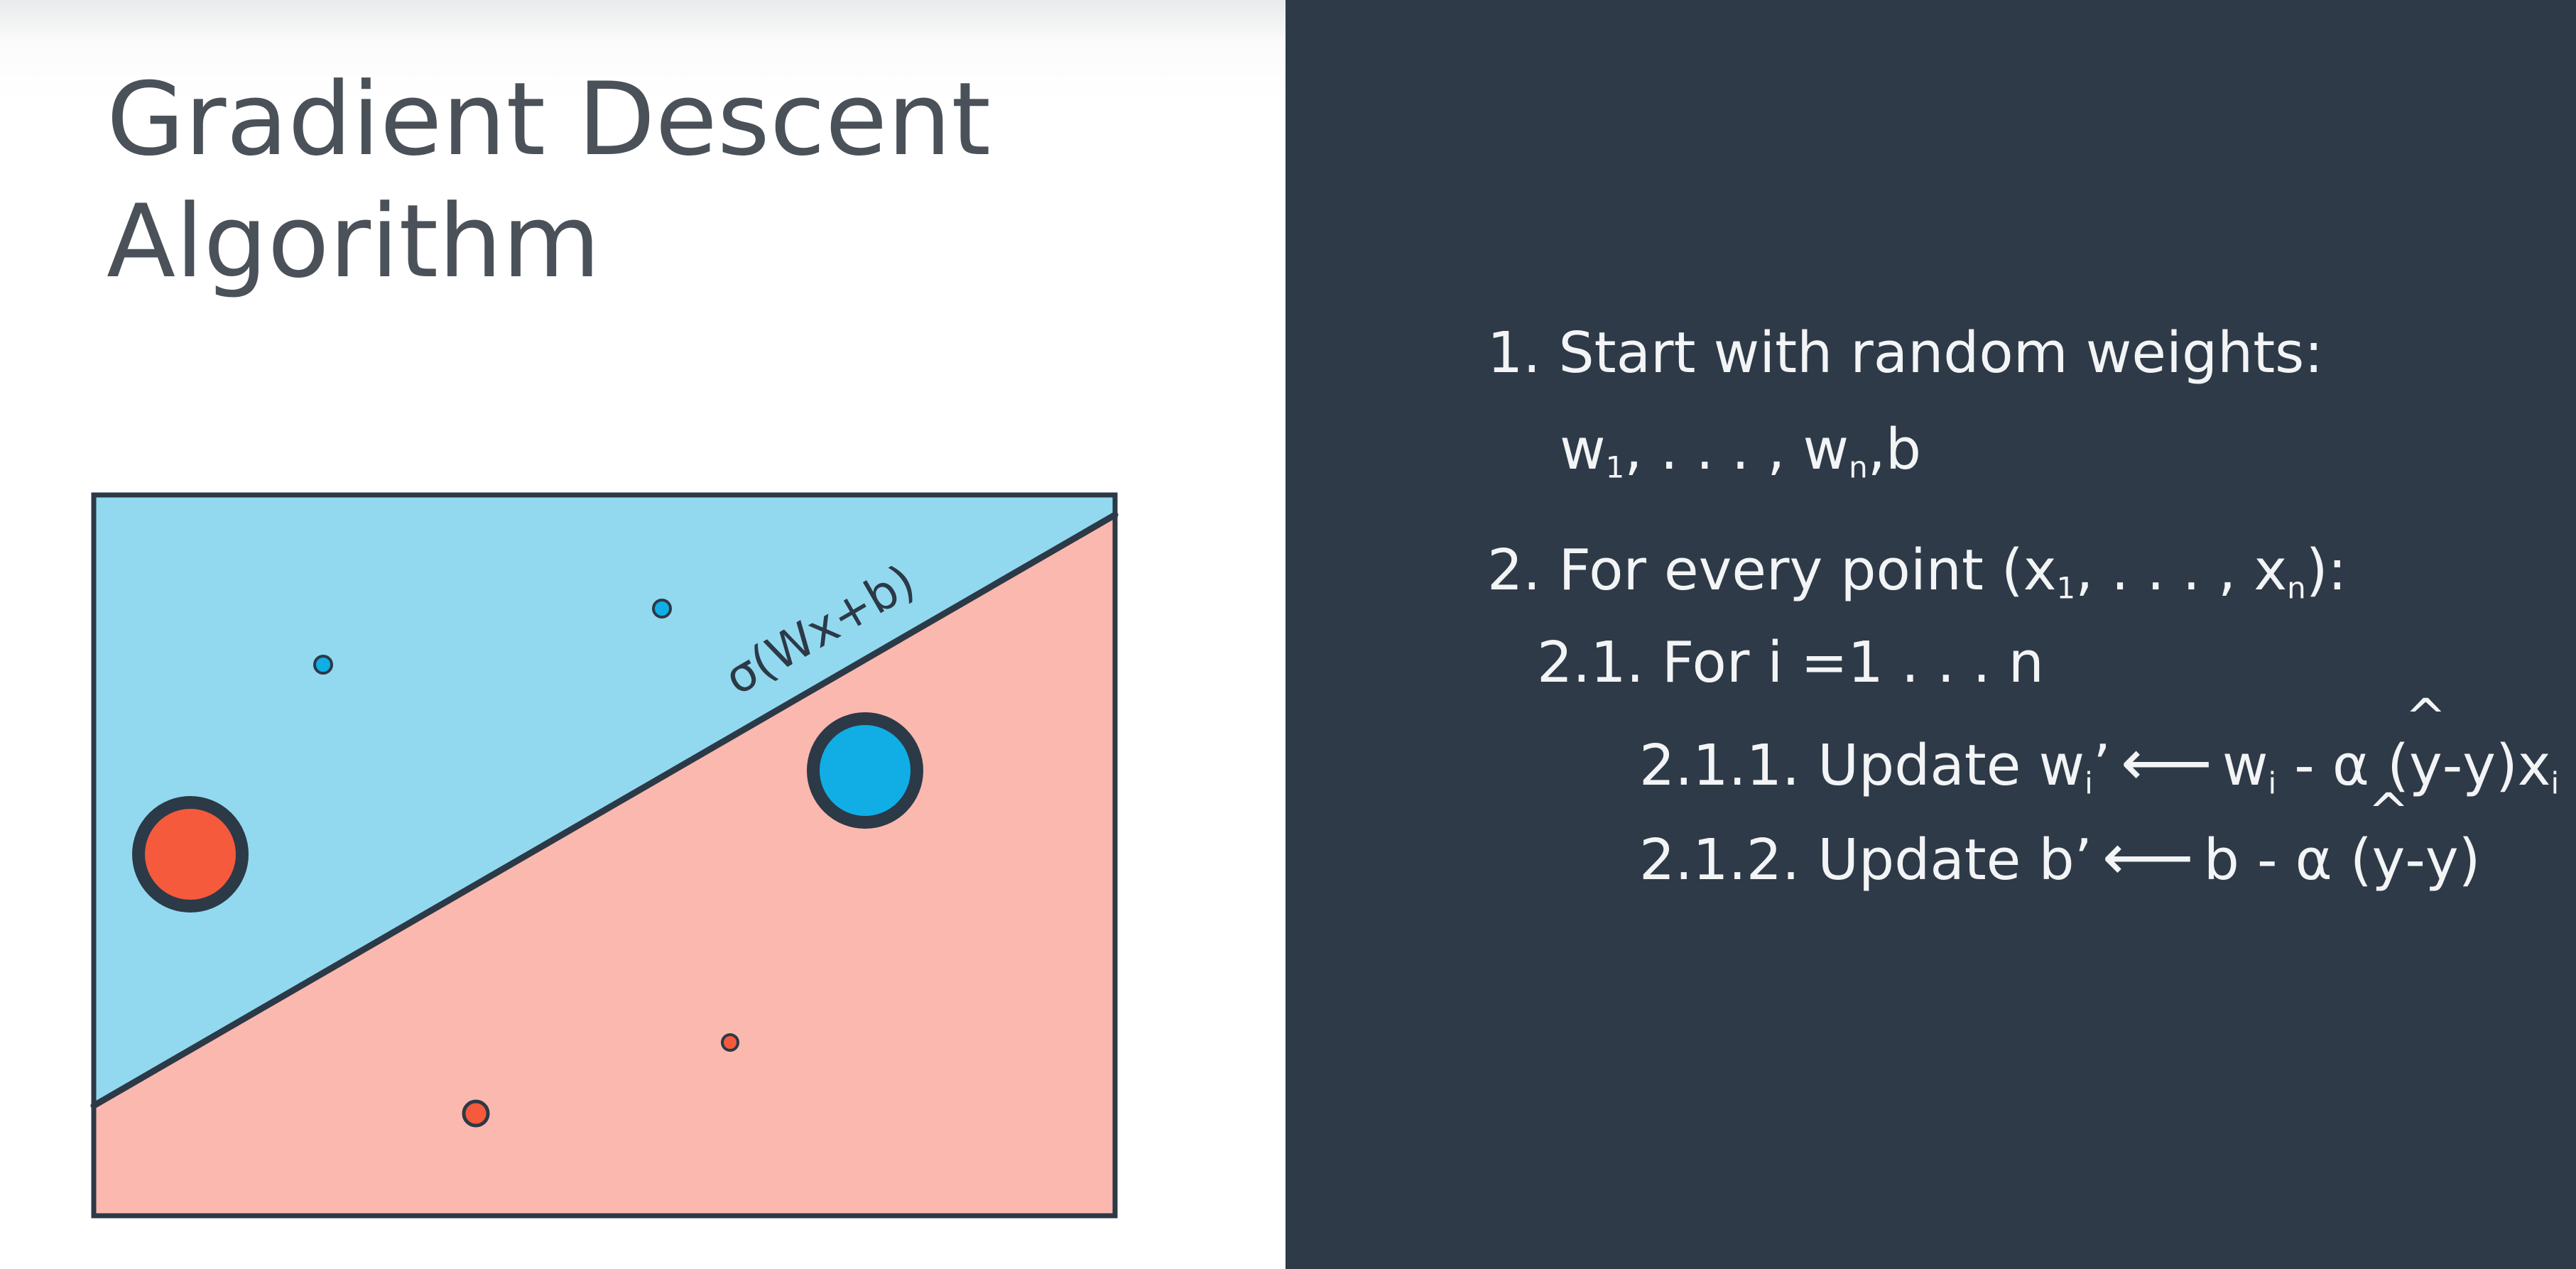  I want to click on slide-title-line-1: Gradient Descent, so click(549, 119).